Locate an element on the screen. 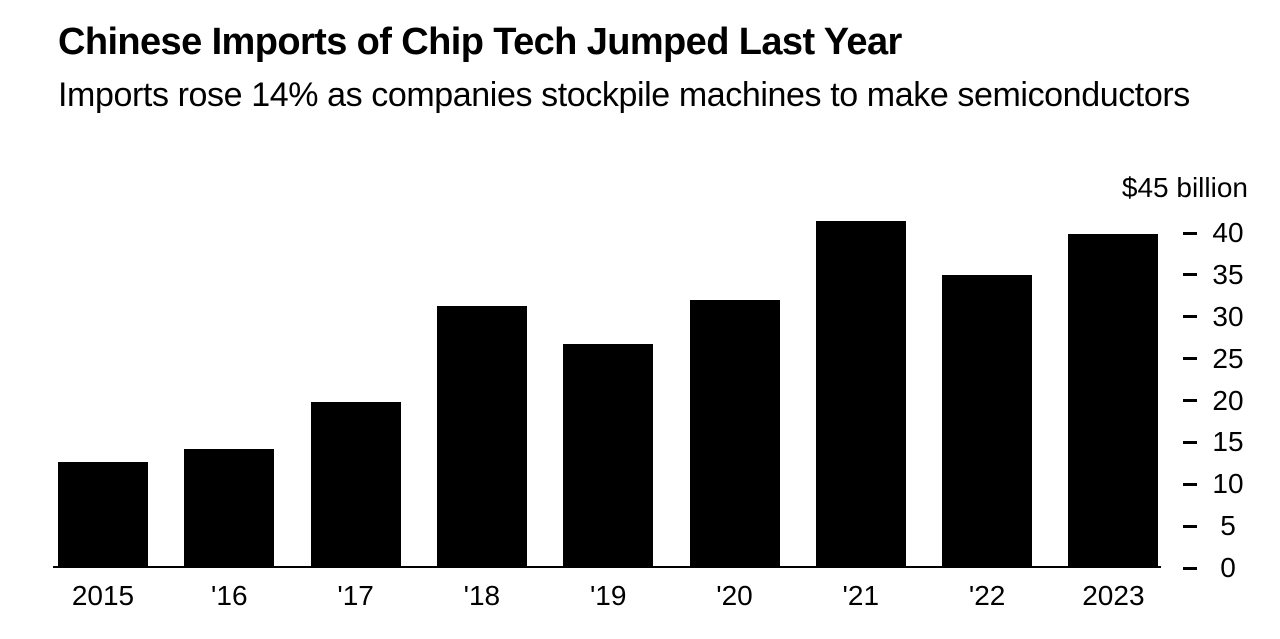 This screenshot has height=639, width=1280. x-axis-label-19: '19 is located at coordinates (608, 595).